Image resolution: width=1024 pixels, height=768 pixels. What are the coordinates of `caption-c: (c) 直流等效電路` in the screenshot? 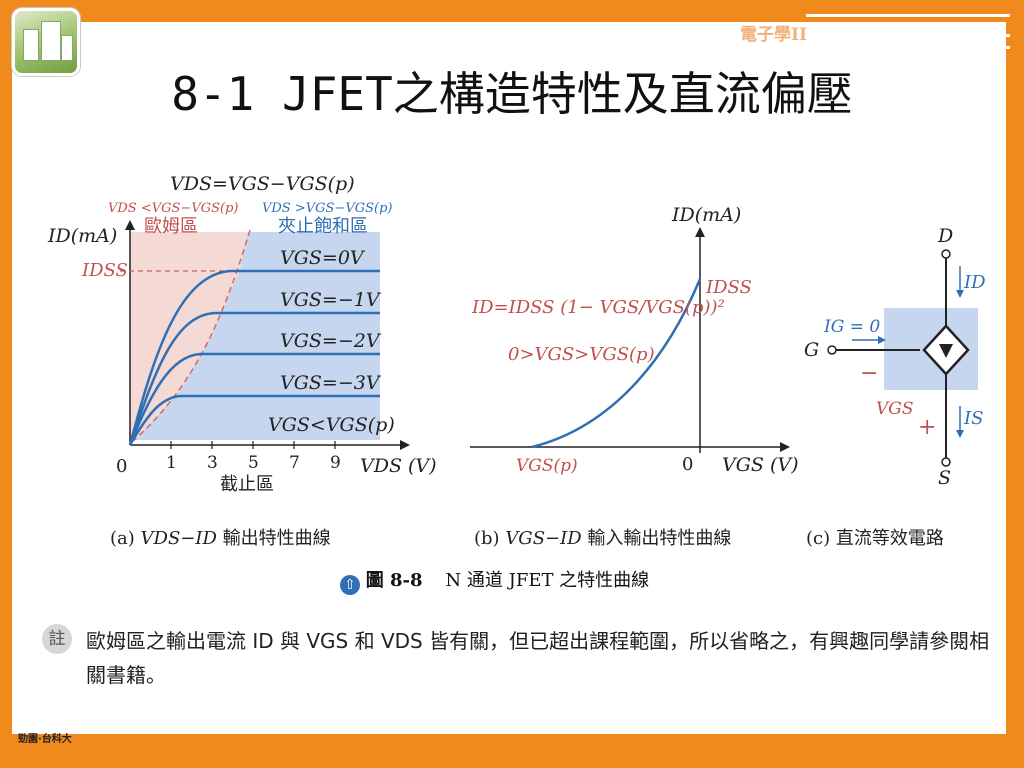 It's located at (875, 538).